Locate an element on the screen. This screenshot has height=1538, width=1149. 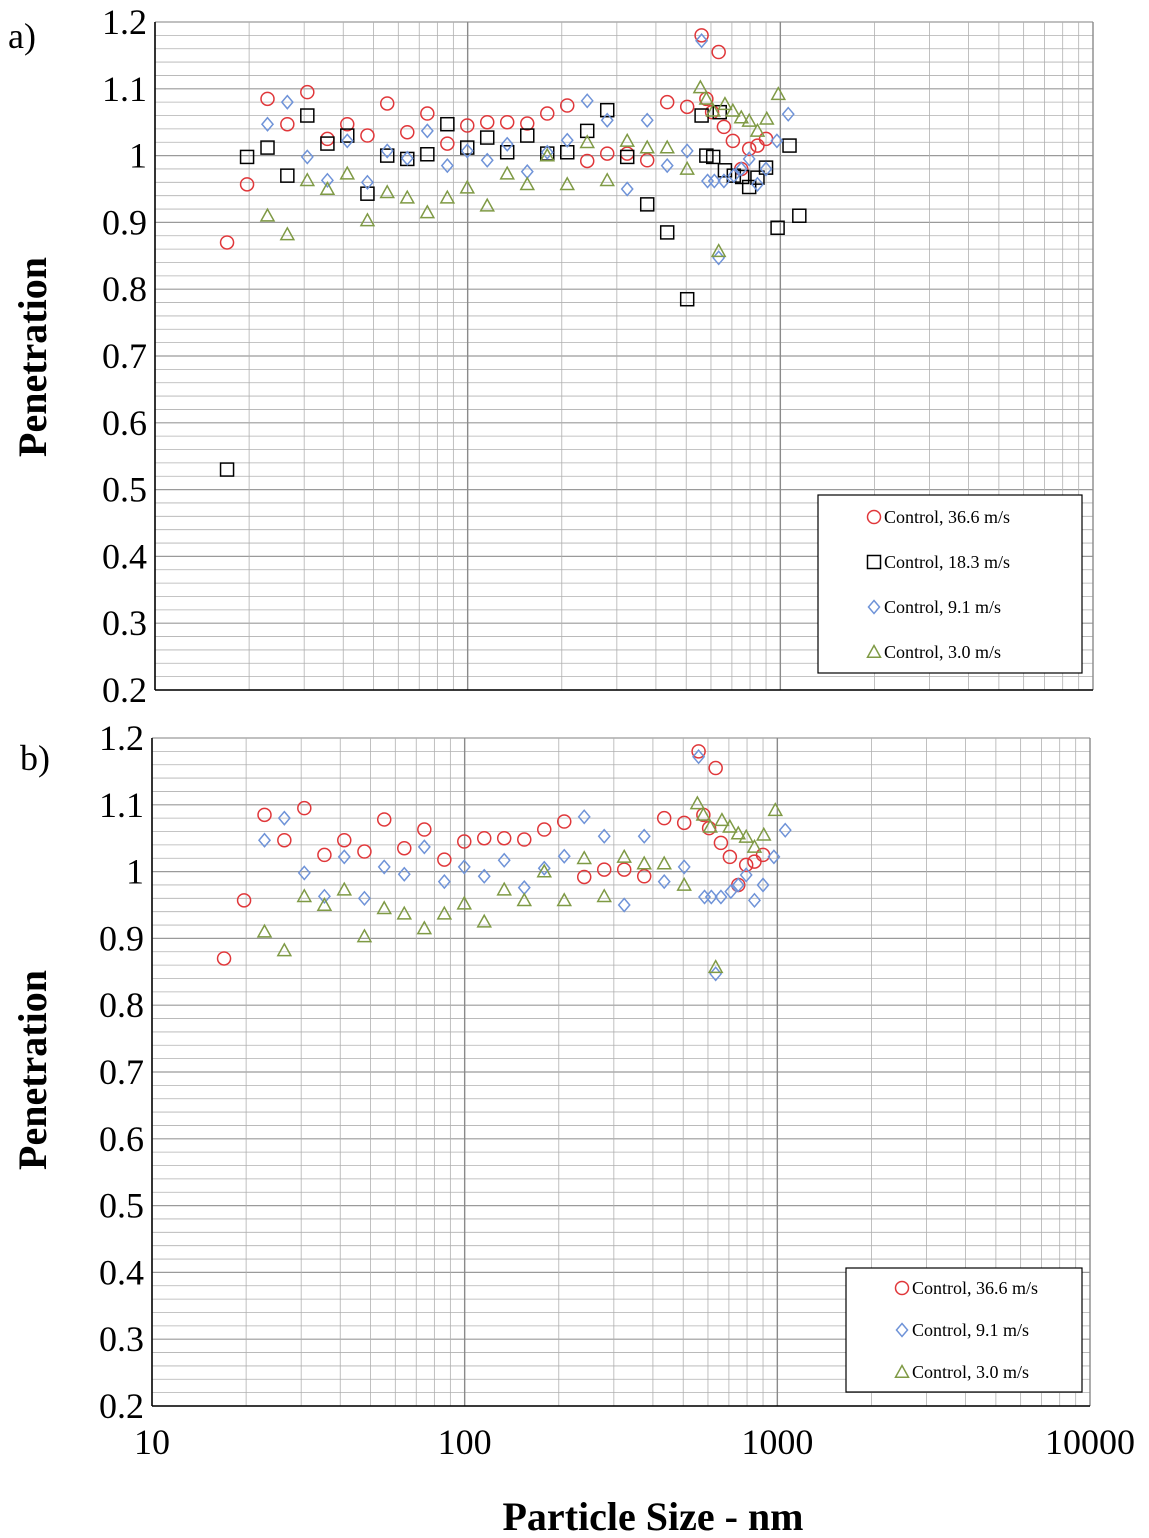
x-tick-label: 10000 is located at coordinates (1090, 1442).